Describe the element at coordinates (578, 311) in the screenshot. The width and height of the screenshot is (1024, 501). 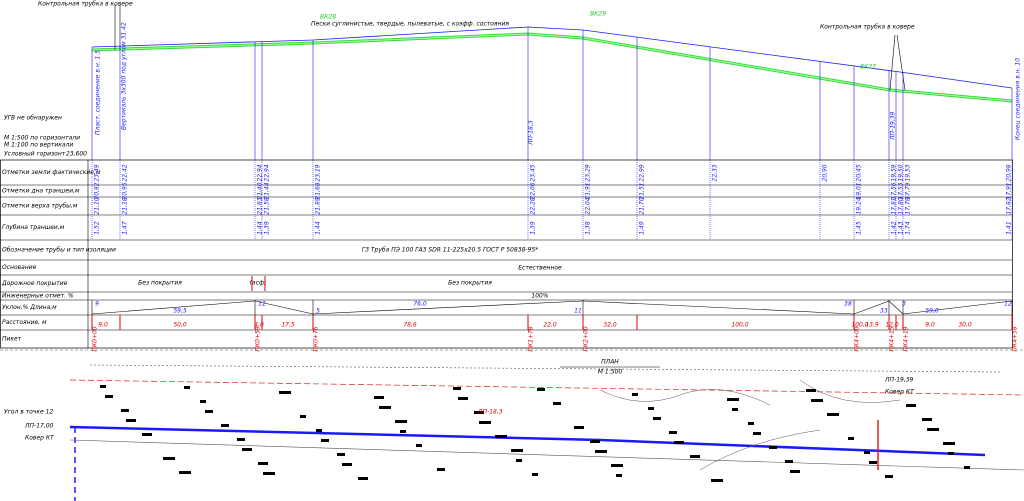
I see `segment-value: 11` at that location.